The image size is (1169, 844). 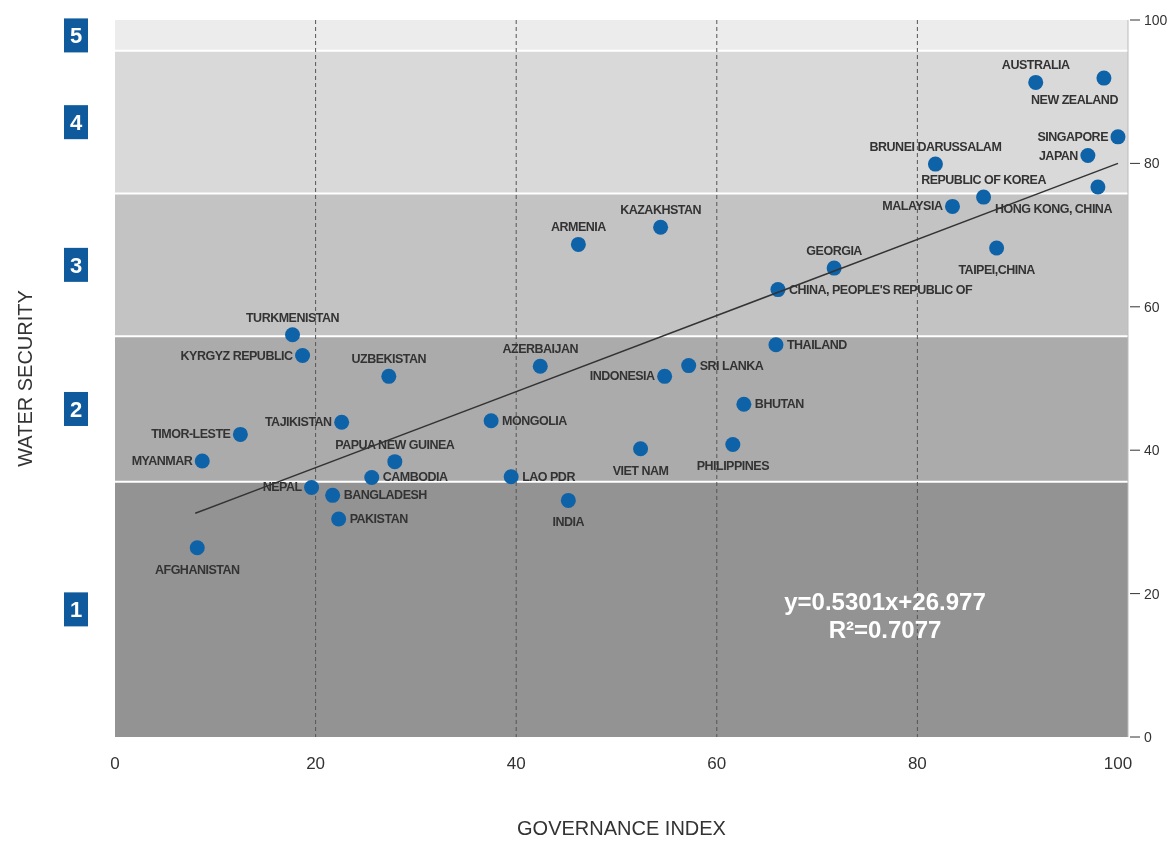 What do you see at coordinates (25, 378) in the screenshot?
I see `y-axis-title: WATER SECURITY` at bounding box center [25, 378].